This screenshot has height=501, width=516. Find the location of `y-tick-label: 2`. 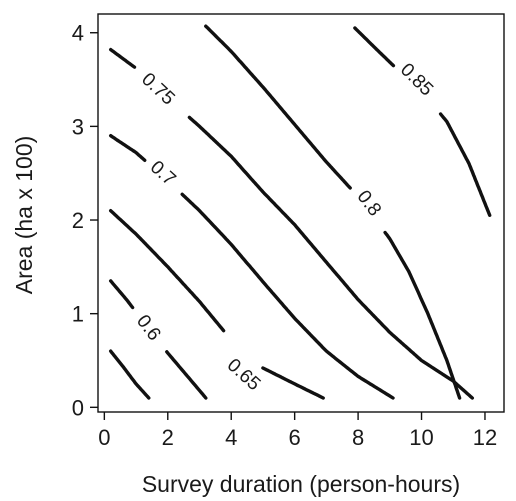

y-tick-label: 2 is located at coordinates (78, 220).